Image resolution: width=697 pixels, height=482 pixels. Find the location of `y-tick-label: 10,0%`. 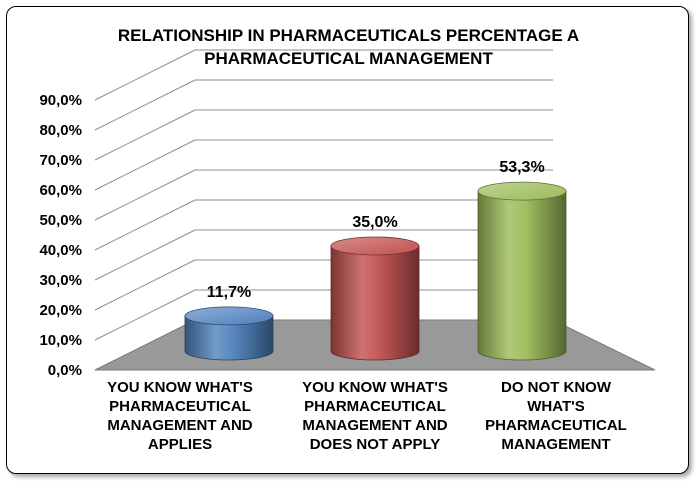

y-tick-label: 10,0% is located at coordinates (60, 340).